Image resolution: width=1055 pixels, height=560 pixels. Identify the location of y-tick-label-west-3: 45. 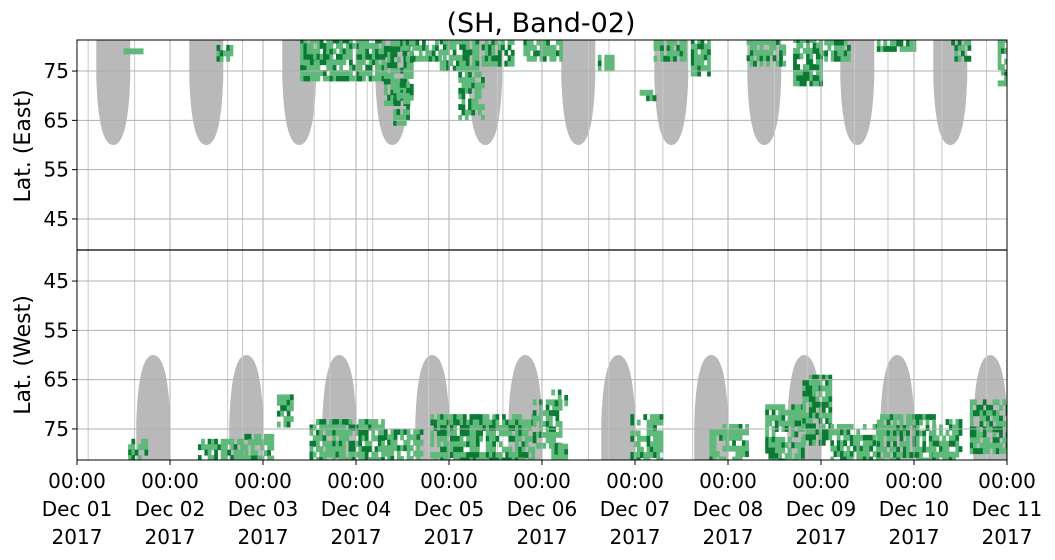
(56, 281).